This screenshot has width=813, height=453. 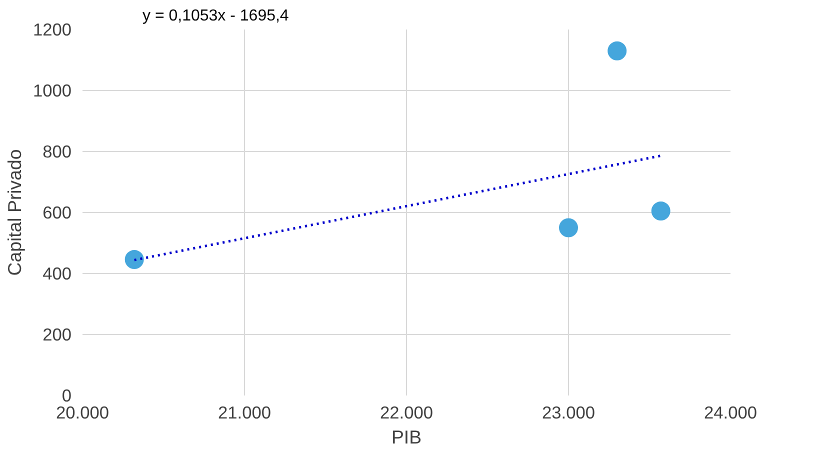 What do you see at coordinates (406, 437) in the screenshot?
I see `x-axis-title: PIB` at bounding box center [406, 437].